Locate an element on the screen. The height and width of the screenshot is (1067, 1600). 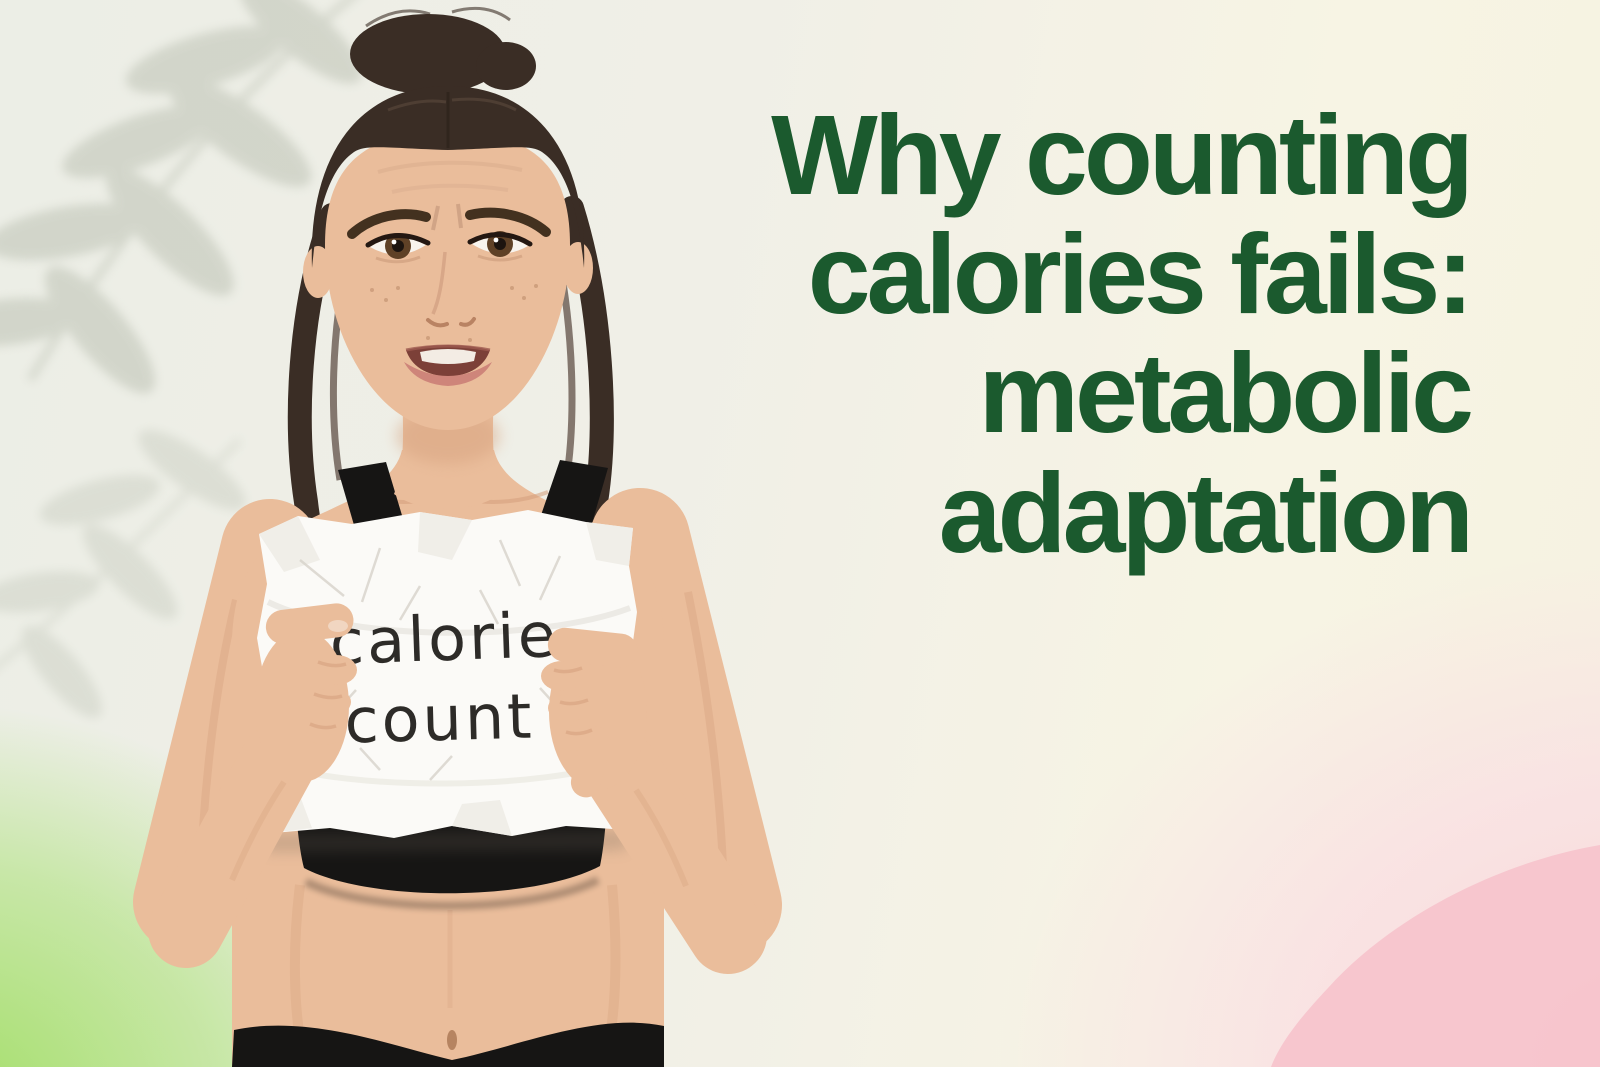
head is located at coordinates (448, 257).